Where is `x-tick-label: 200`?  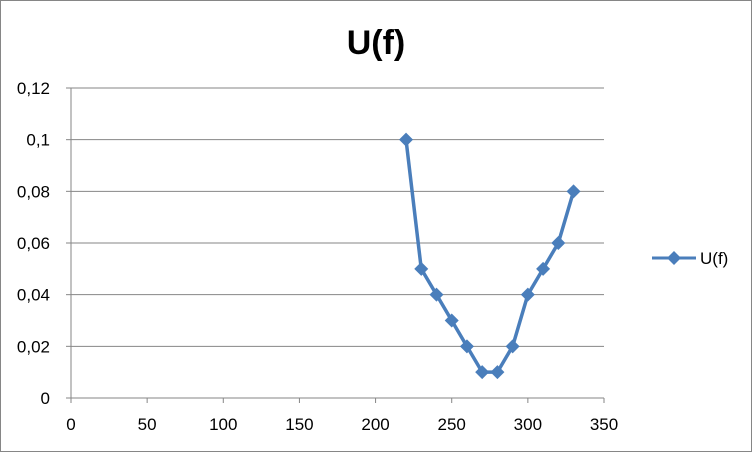 x-tick-label: 200 is located at coordinates (375, 424).